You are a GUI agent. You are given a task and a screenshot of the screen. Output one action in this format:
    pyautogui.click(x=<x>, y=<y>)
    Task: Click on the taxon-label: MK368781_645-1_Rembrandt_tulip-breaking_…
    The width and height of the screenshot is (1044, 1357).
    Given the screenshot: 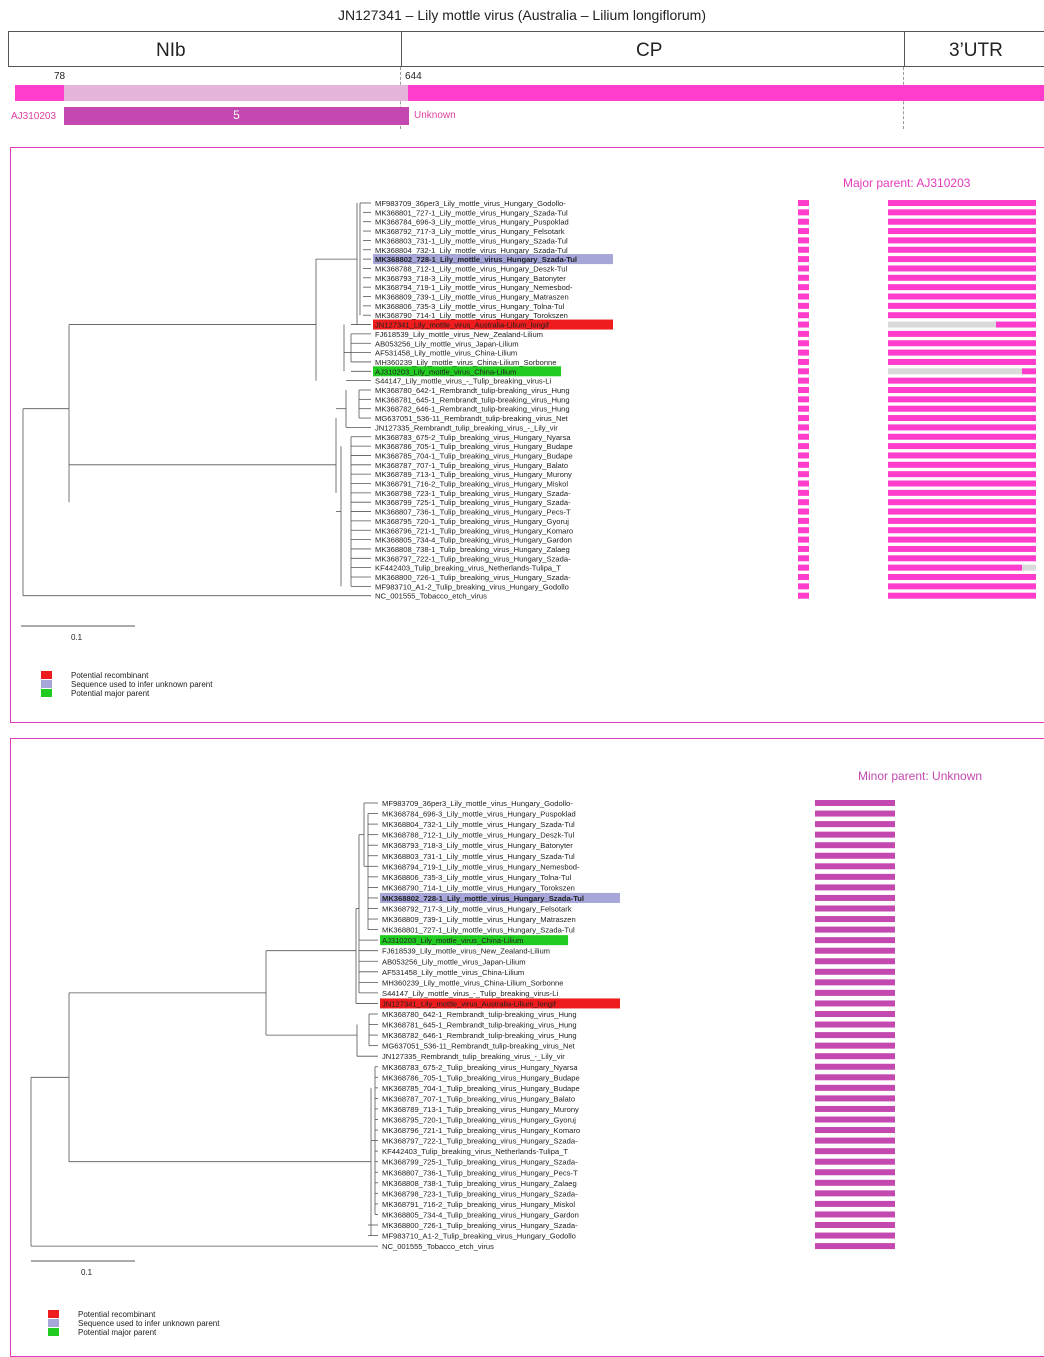 What is the action you would take?
    pyautogui.click(x=479, y=1025)
    